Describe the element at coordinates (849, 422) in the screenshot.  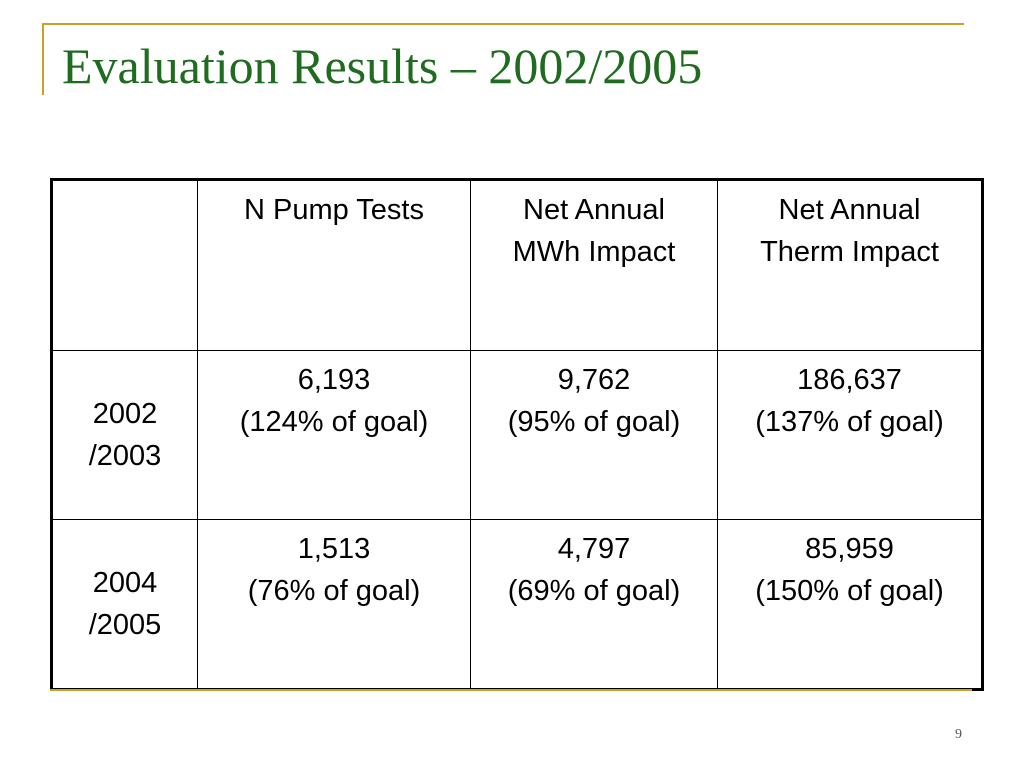
I see `cell-goal-percent: (137% of goal)` at that location.